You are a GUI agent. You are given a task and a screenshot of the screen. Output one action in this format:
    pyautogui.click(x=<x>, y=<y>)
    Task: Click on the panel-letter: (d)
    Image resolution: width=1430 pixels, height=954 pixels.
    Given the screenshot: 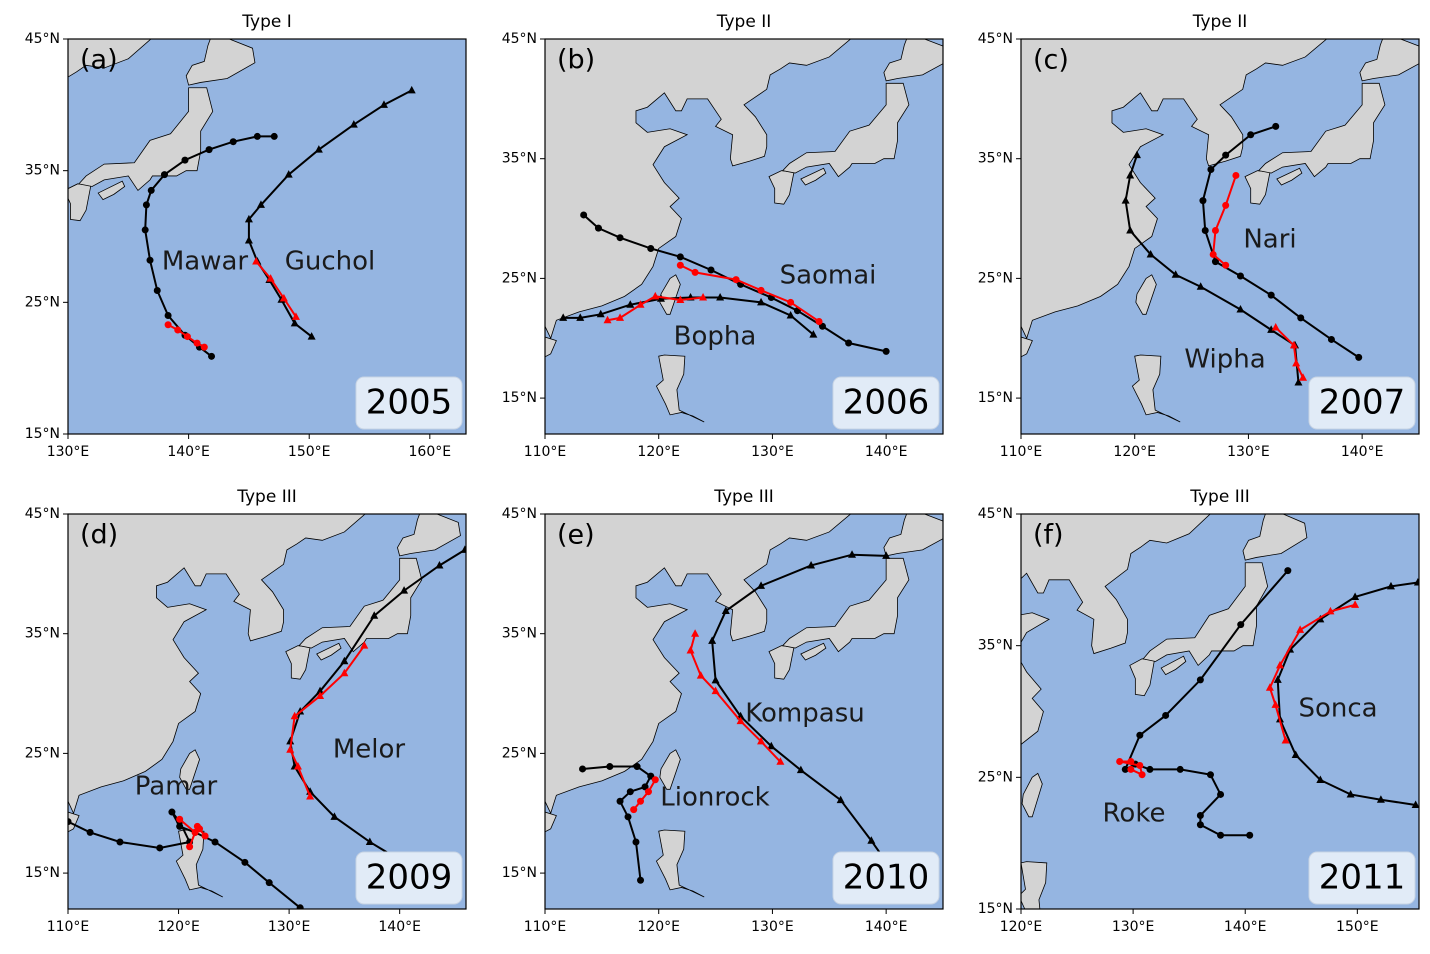 What is the action you would take?
    pyautogui.click(x=99, y=535)
    